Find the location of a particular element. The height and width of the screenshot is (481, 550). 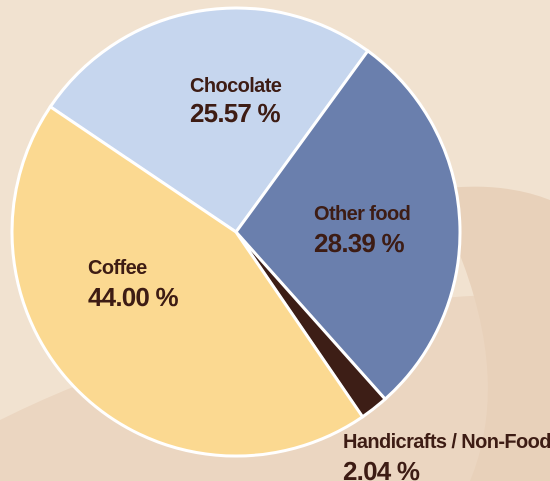

background-swoosh-right is located at coordinates (490, 333).